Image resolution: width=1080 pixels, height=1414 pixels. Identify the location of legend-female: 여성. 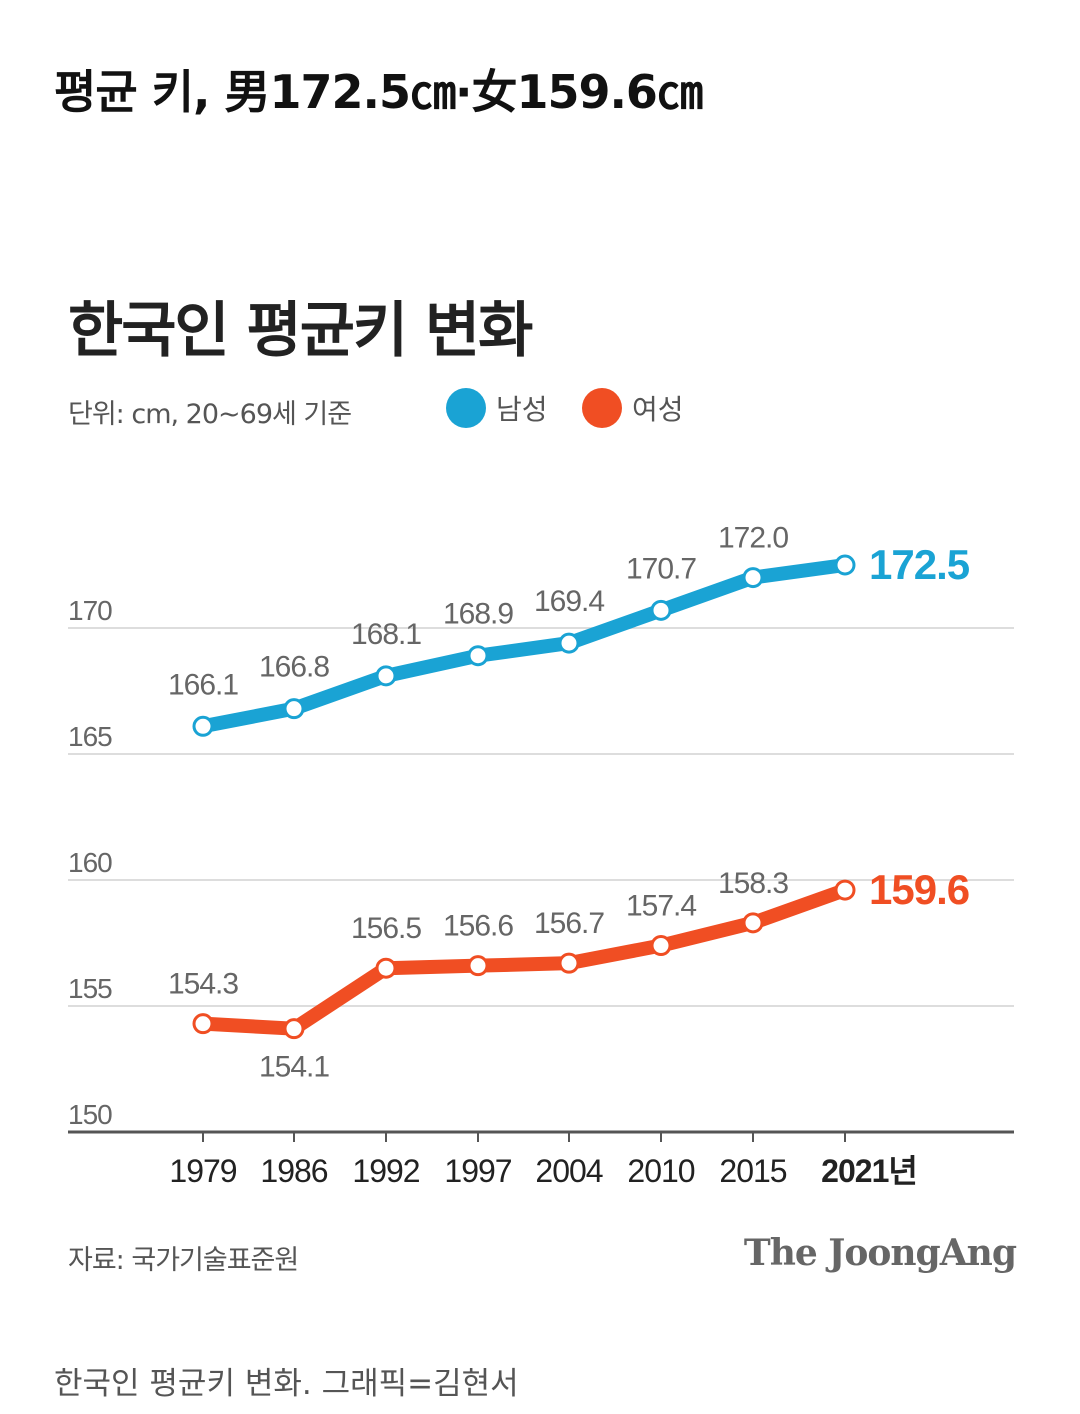
(633, 408).